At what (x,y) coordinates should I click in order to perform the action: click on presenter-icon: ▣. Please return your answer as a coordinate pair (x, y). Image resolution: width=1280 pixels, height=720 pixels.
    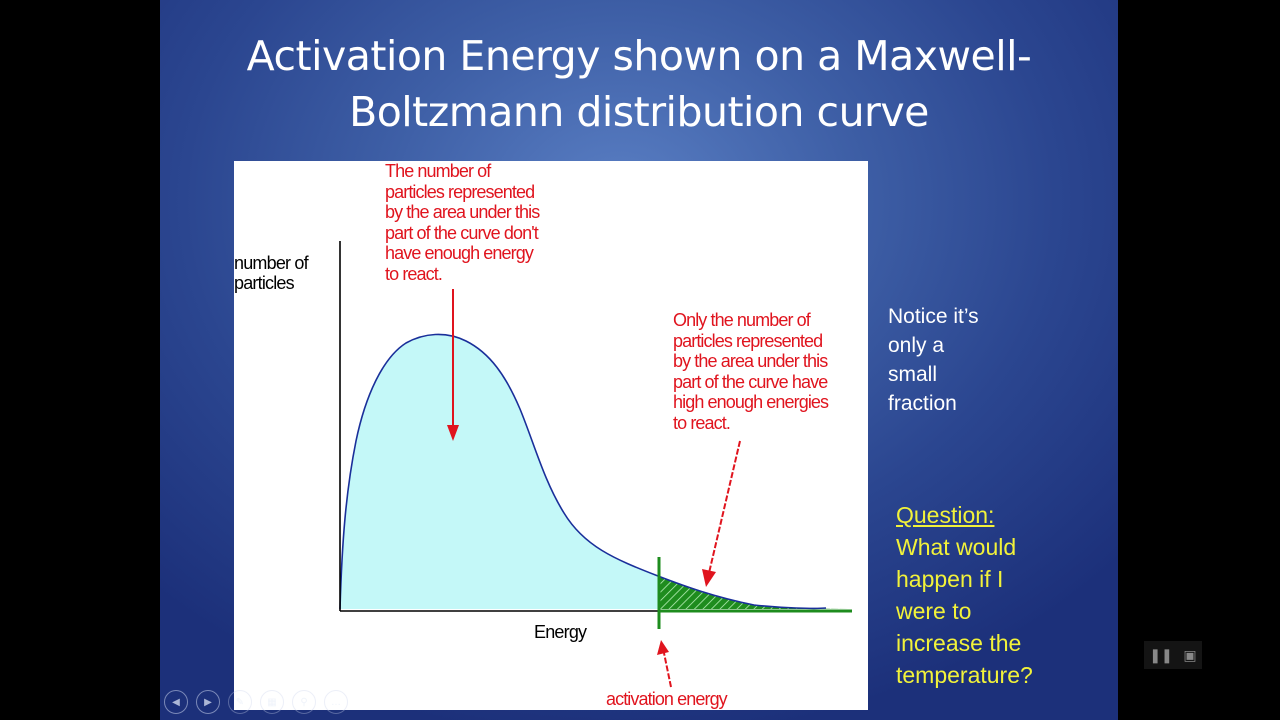
    Looking at the image, I should click on (1190, 654).